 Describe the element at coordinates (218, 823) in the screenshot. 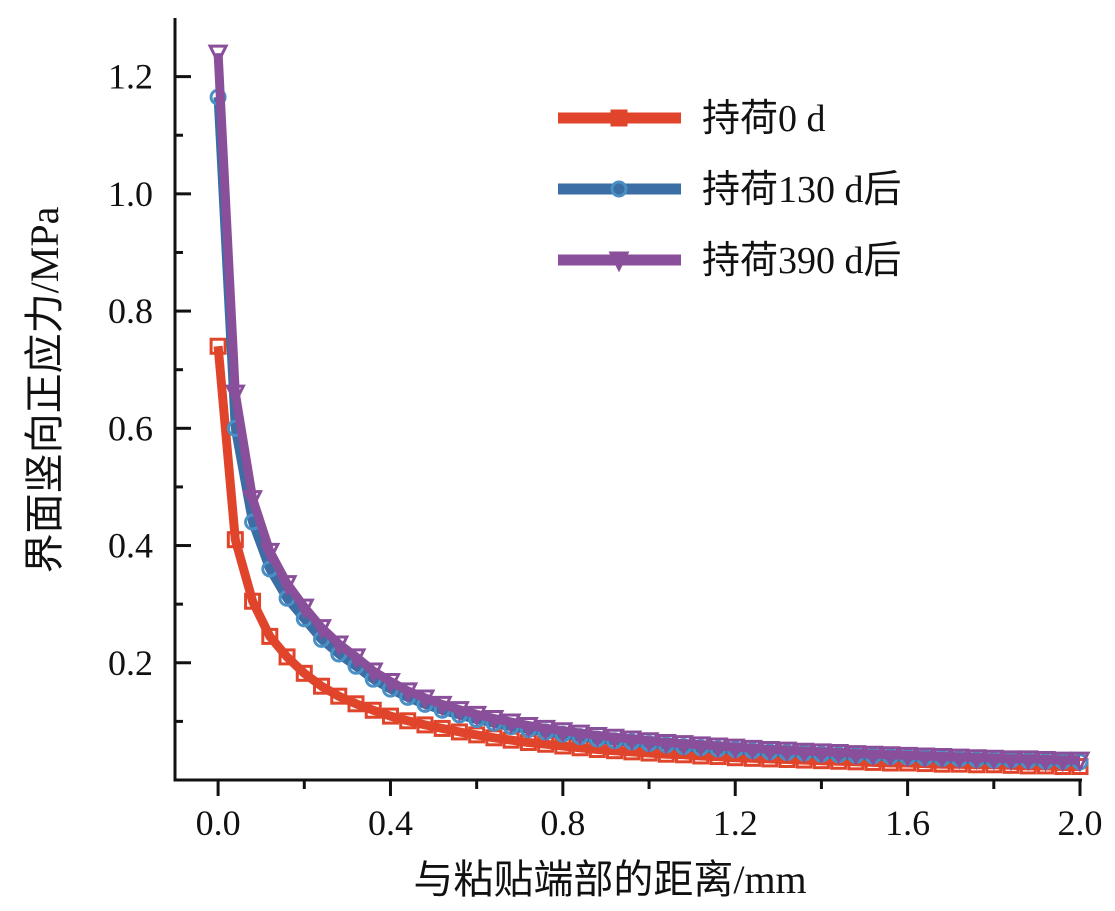

I see `x-tick-label: 0.0` at that location.